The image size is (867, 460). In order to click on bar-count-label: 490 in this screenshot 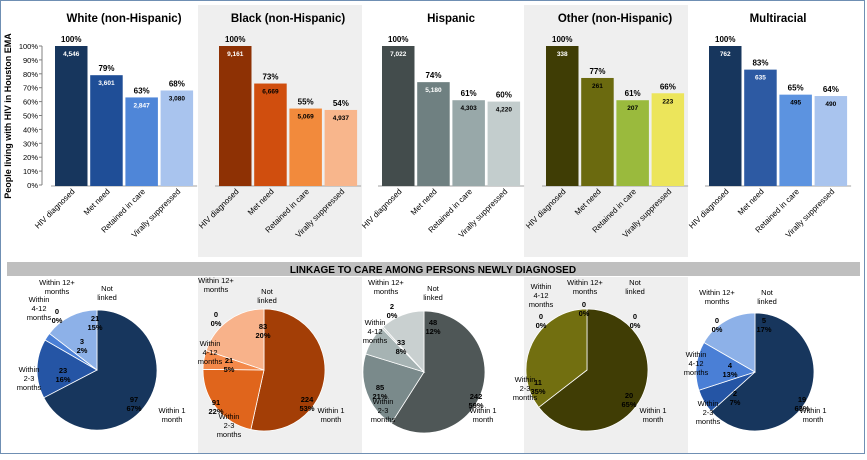, I will do `click(830, 104)`.